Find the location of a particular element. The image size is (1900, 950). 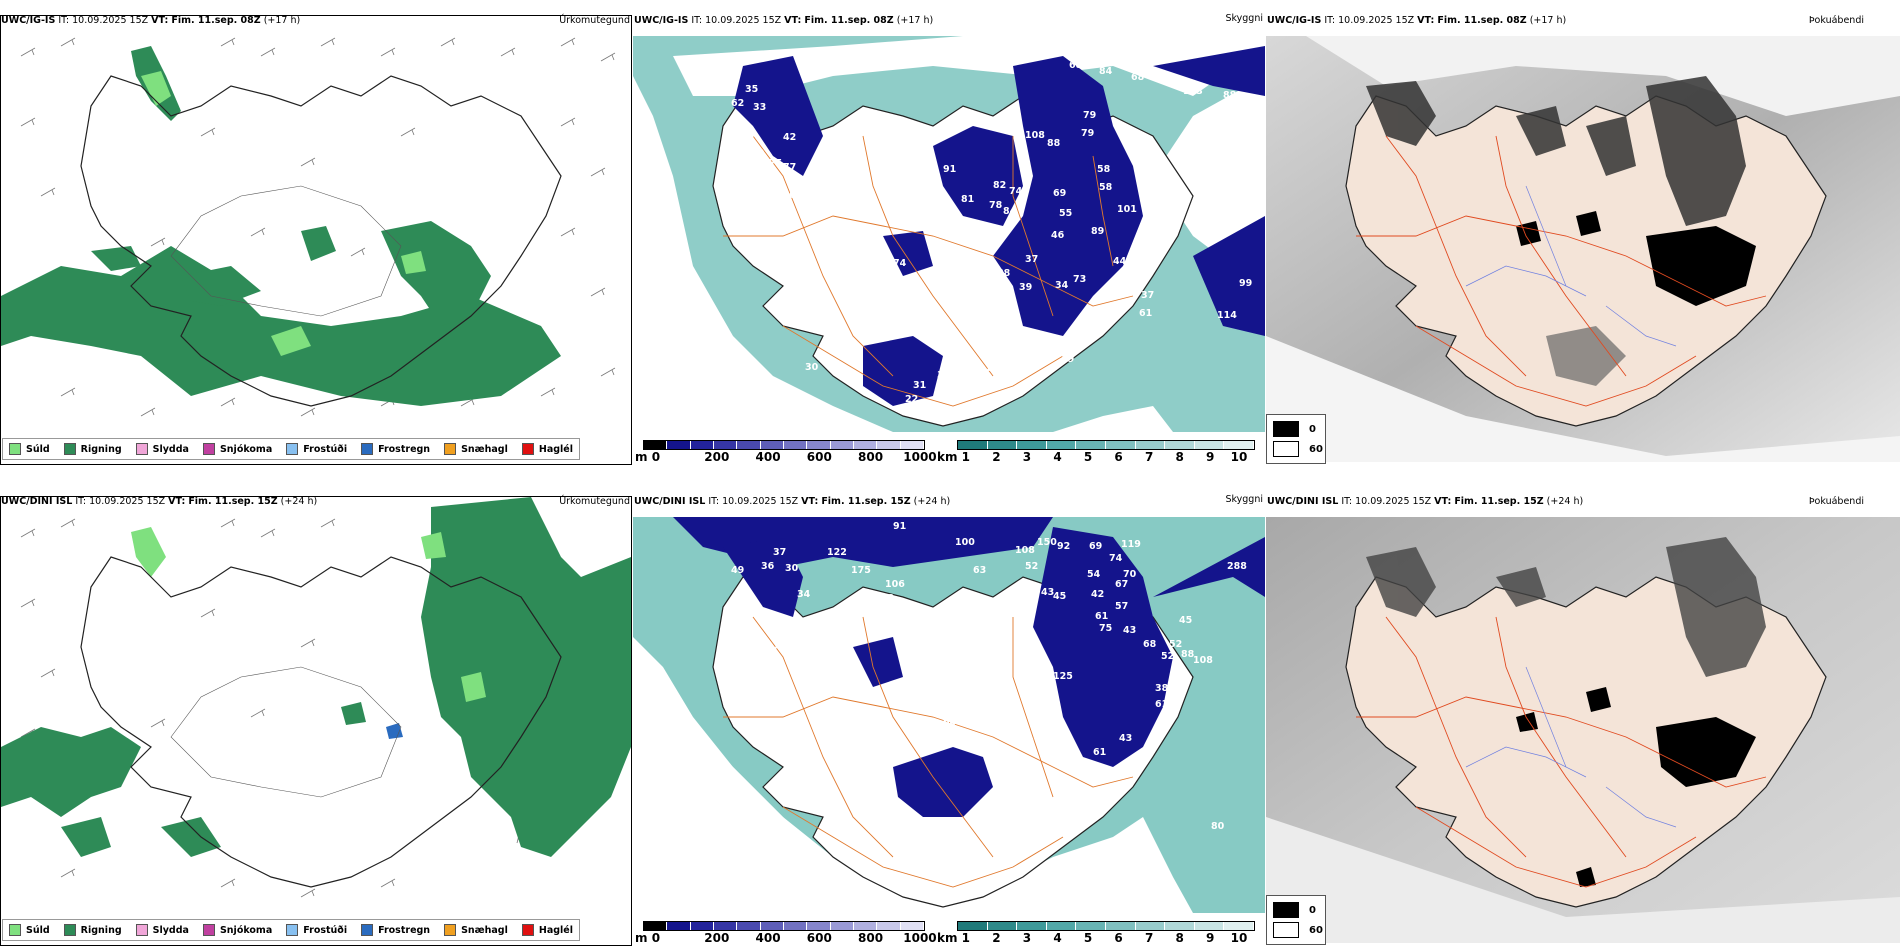

precip-map-canvas is located at coordinates (308, 227).